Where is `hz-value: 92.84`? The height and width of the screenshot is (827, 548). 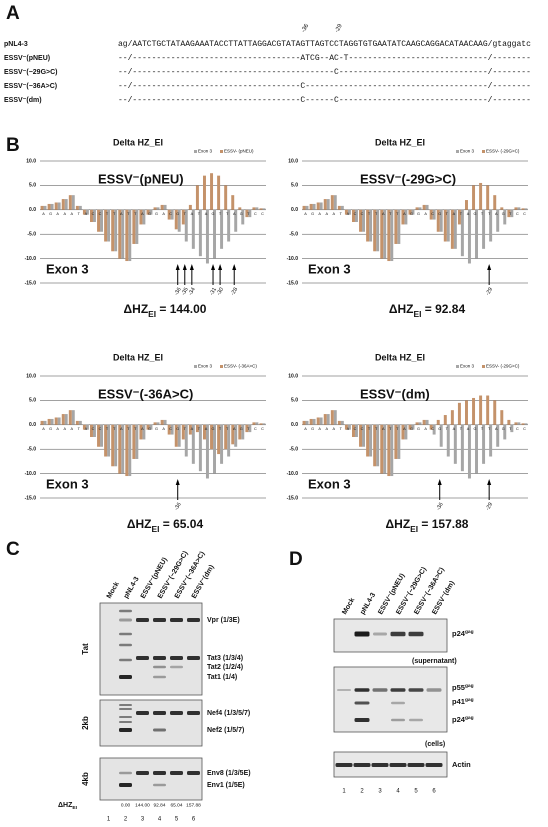
hz-value: 92.84 is located at coordinates (159, 805).